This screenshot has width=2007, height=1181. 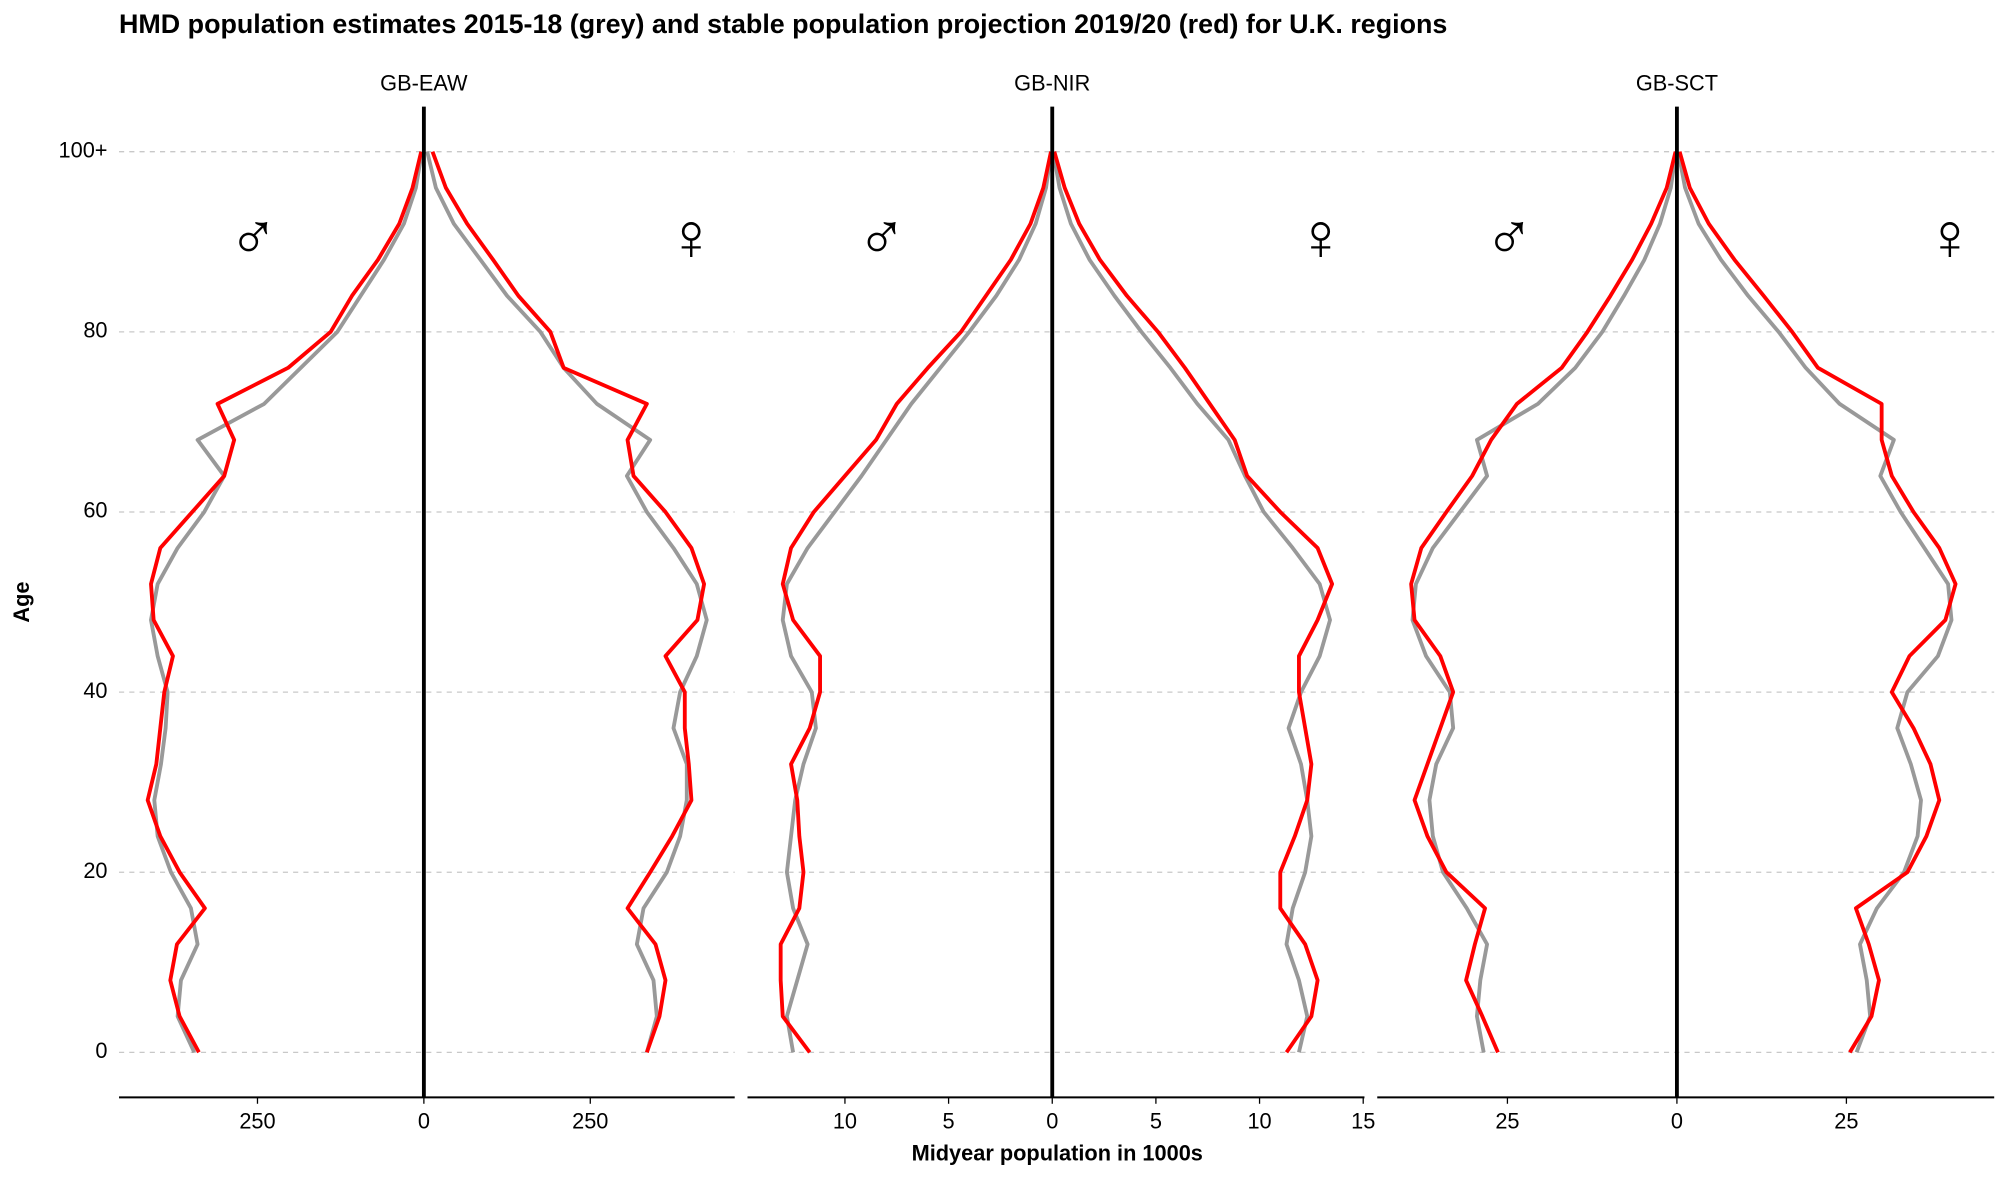 What do you see at coordinates (101, 1050) in the screenshot?
I see `y-tick-label: 0` at bounding box center [101, 1050].